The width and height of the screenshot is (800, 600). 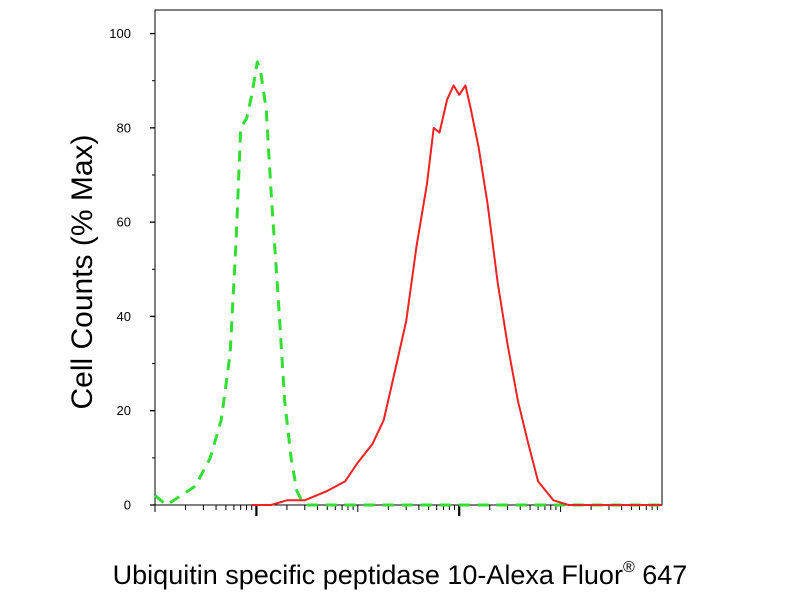 I want to click on y-tick-label: 100, so click(x=120, y=33).